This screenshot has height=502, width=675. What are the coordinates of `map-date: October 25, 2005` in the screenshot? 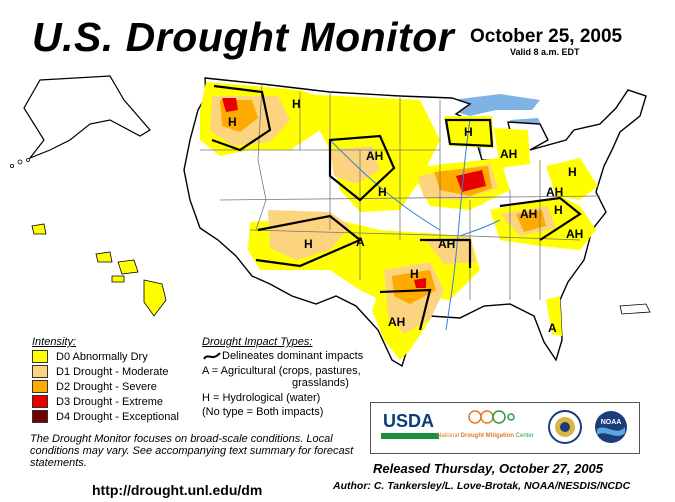 It's located at (546, 36).